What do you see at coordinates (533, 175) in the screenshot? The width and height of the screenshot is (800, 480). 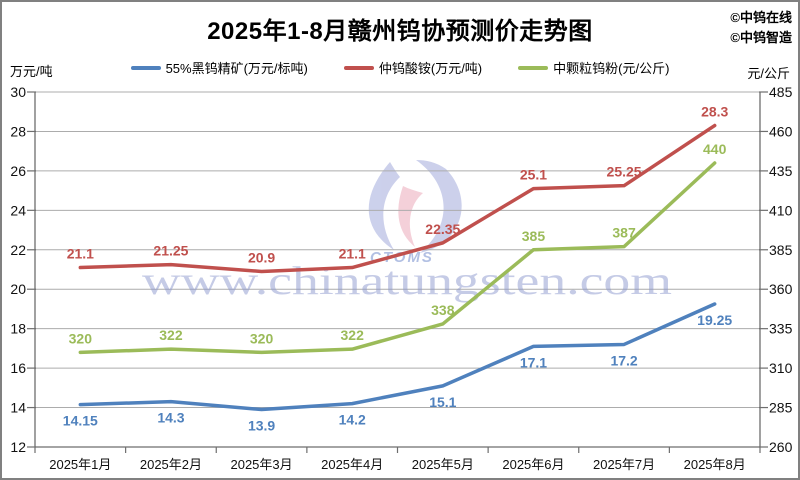 I see `data-label: 25.1` at bounding box center [533, 175].